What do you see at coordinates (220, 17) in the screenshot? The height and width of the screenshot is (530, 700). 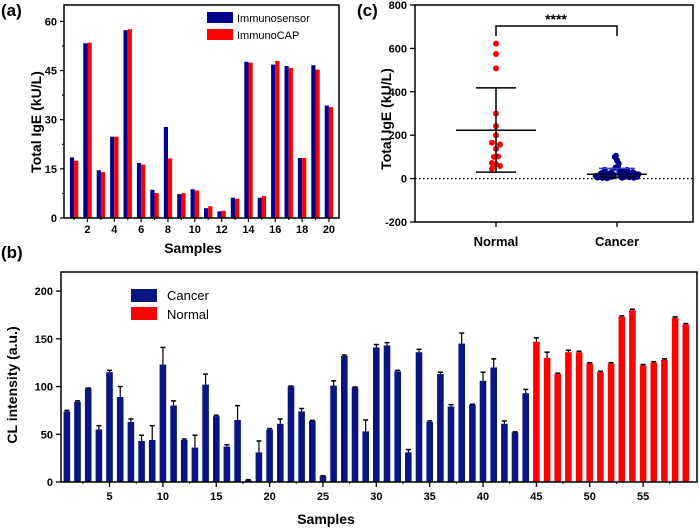 I see `legend-swatch-immunosensor` at bounding box center [220, 17].